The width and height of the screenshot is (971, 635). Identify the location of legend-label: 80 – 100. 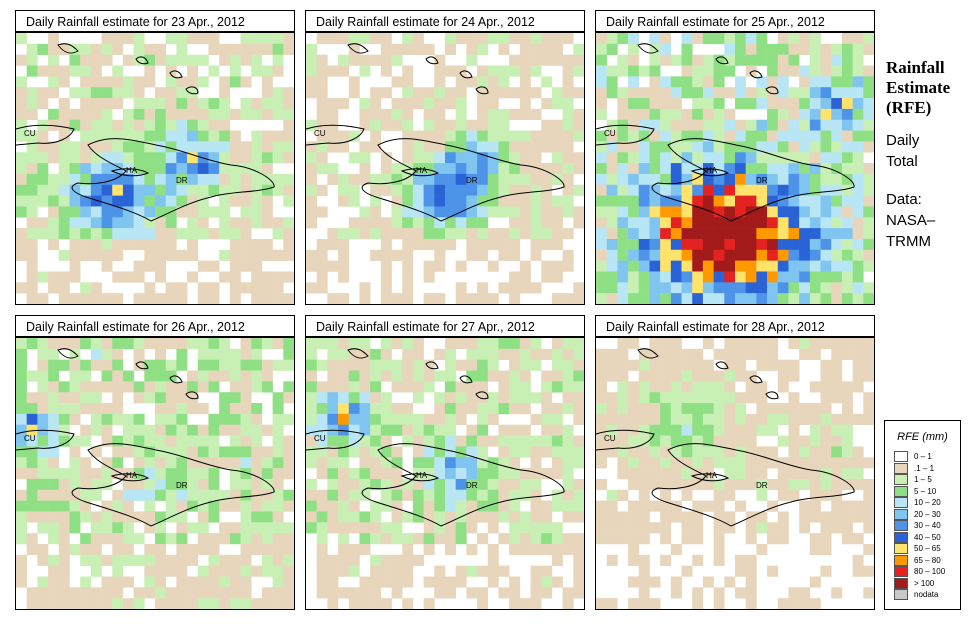
(930, 571).